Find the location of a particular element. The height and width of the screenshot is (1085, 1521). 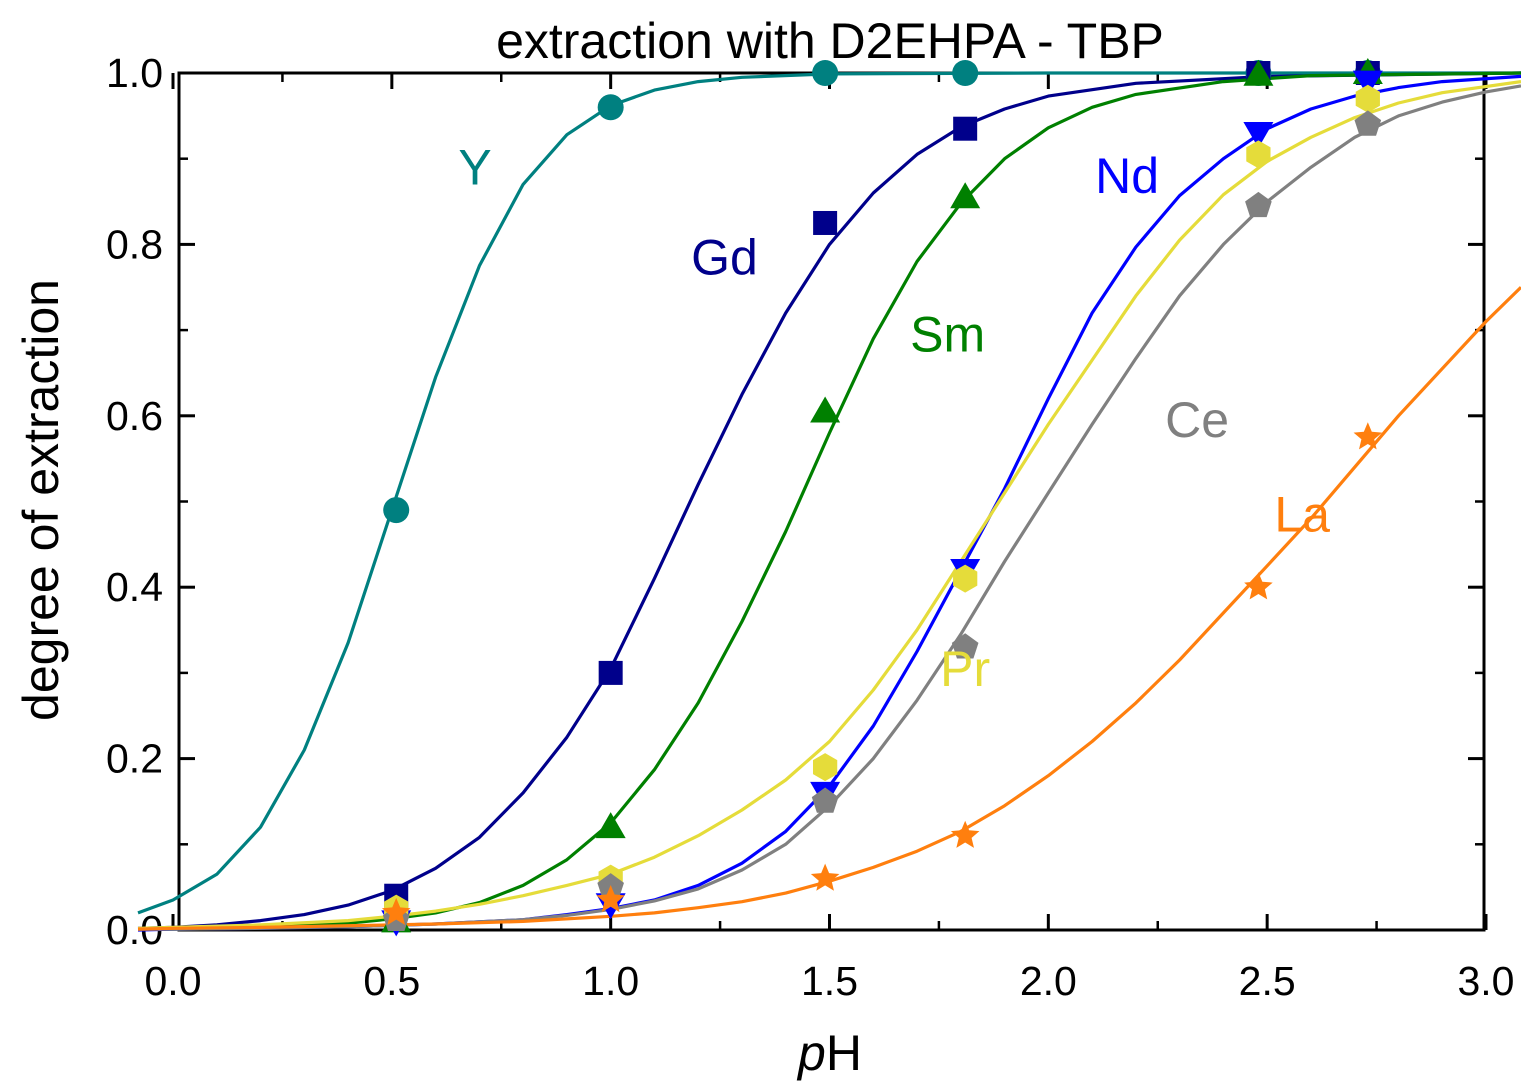

series-label-ce: Ce is located at coordinates (1197, 420).